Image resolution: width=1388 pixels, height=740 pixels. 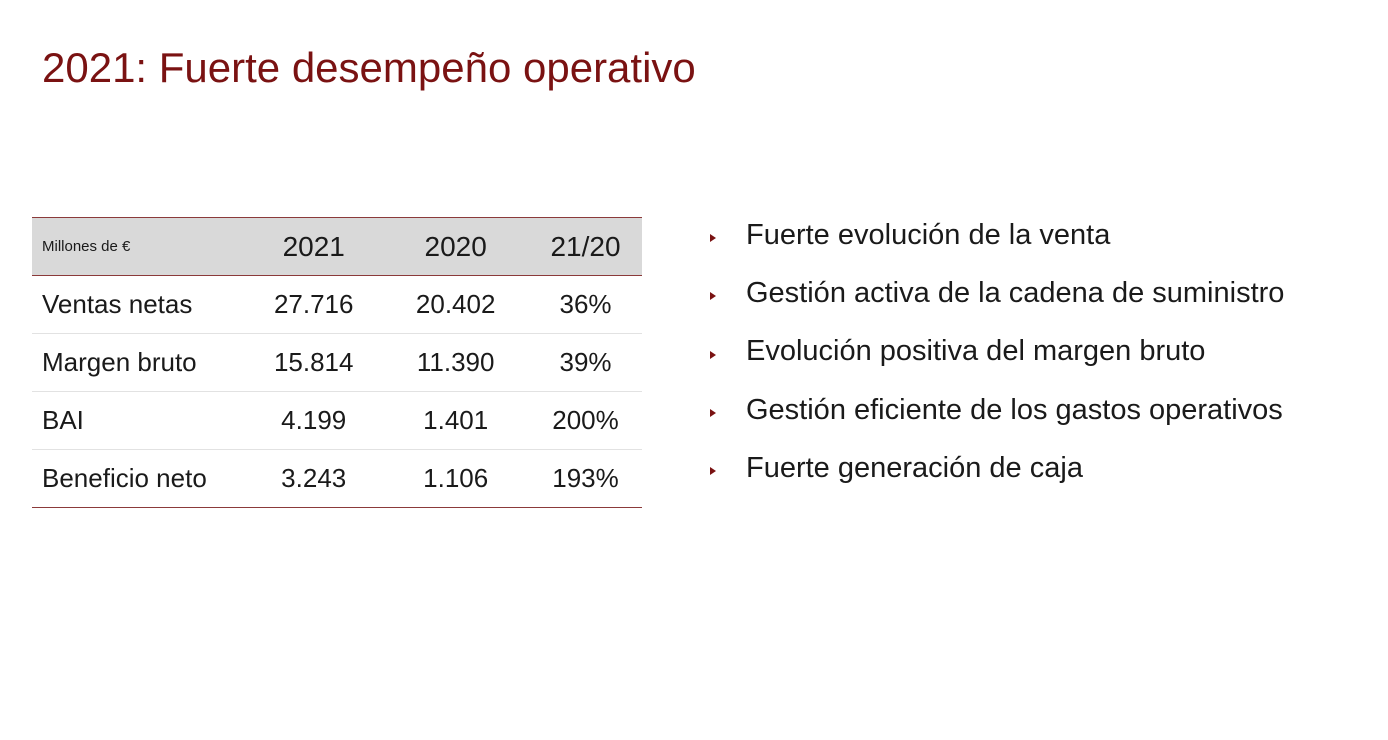 What do you see at coordinates (139, 478) in the screenshot?
I see `row-label: Beneficio neto` at bounding box center [139, 478].